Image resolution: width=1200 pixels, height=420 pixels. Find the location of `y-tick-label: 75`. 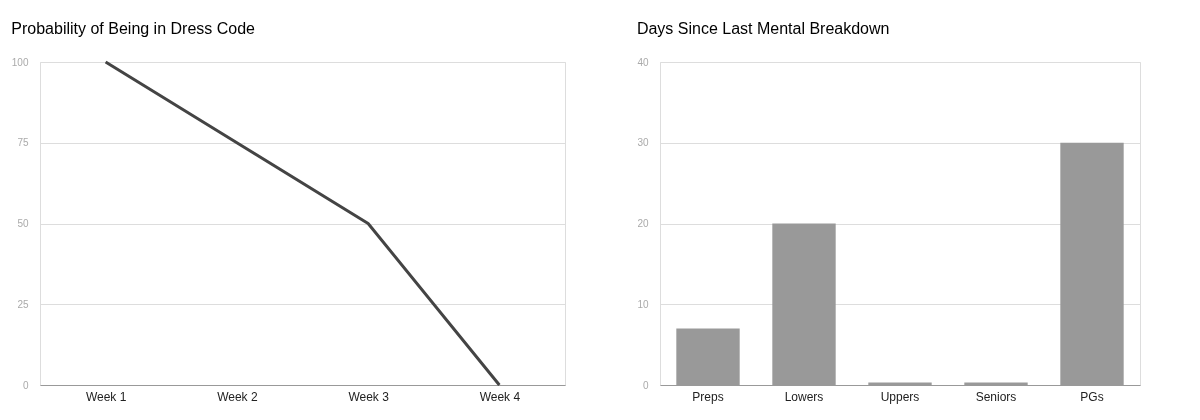

y-tick-label: 75 is located at coordinates (23, 143).